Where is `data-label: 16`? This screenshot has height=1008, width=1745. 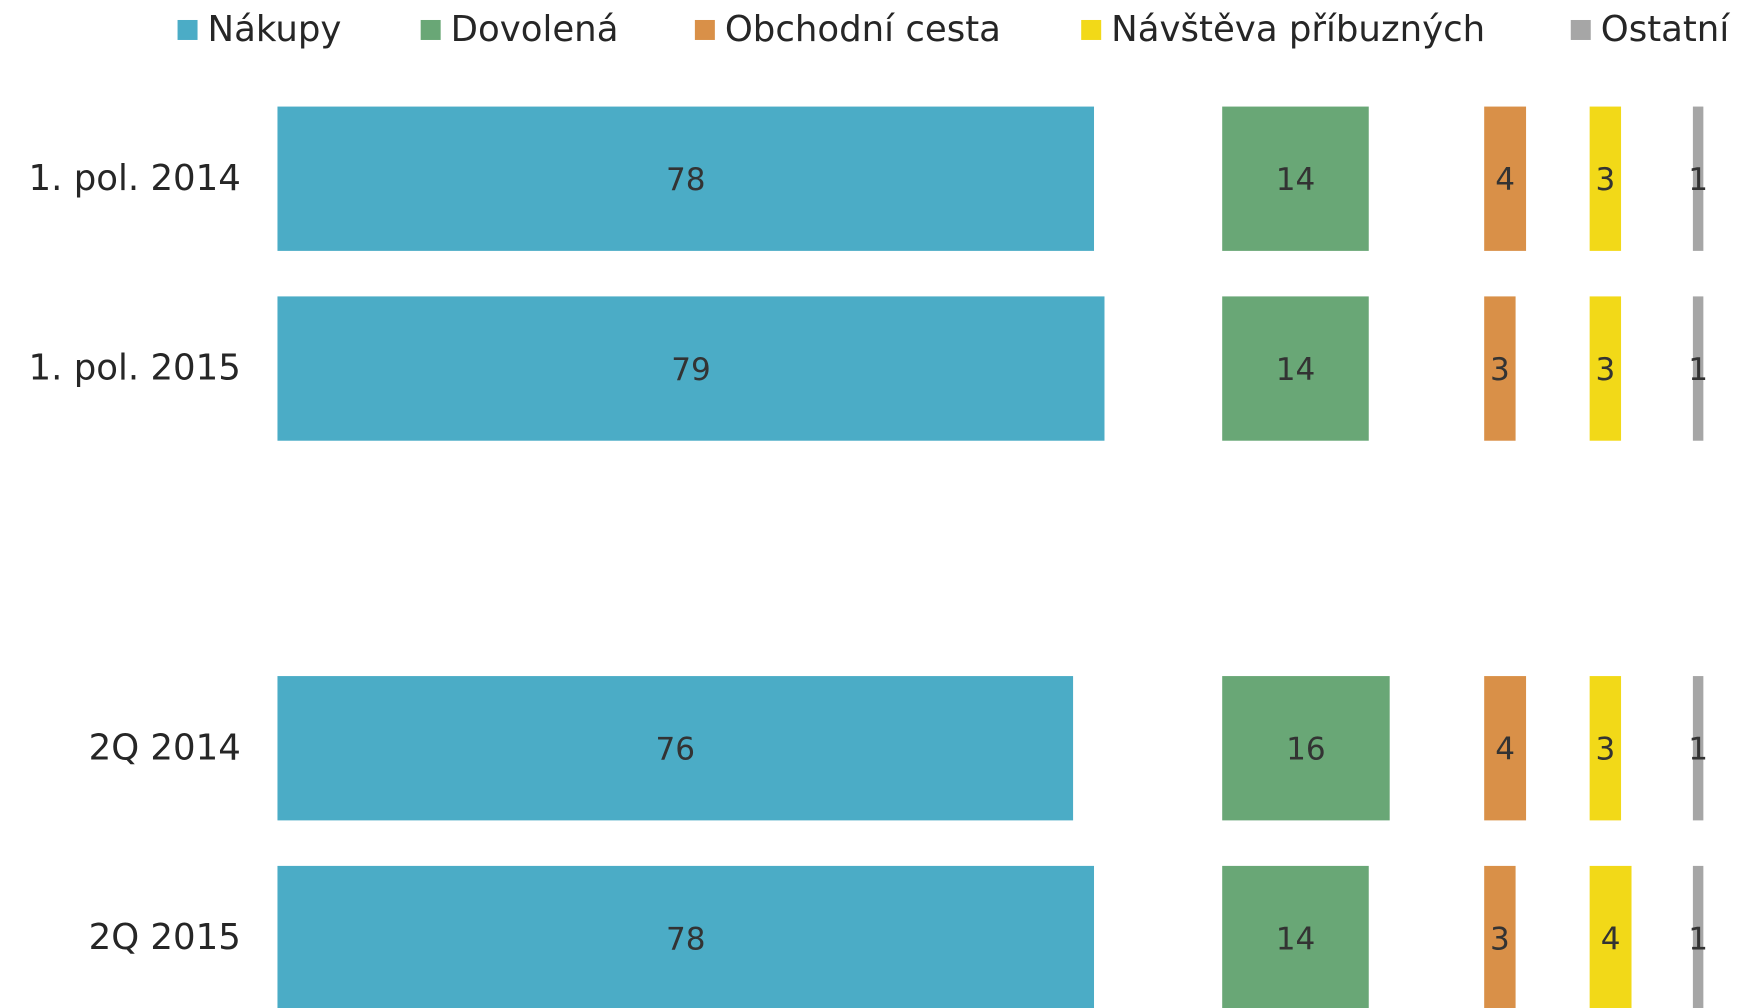
data-label: 16 is located at coordinates (1306, 749).